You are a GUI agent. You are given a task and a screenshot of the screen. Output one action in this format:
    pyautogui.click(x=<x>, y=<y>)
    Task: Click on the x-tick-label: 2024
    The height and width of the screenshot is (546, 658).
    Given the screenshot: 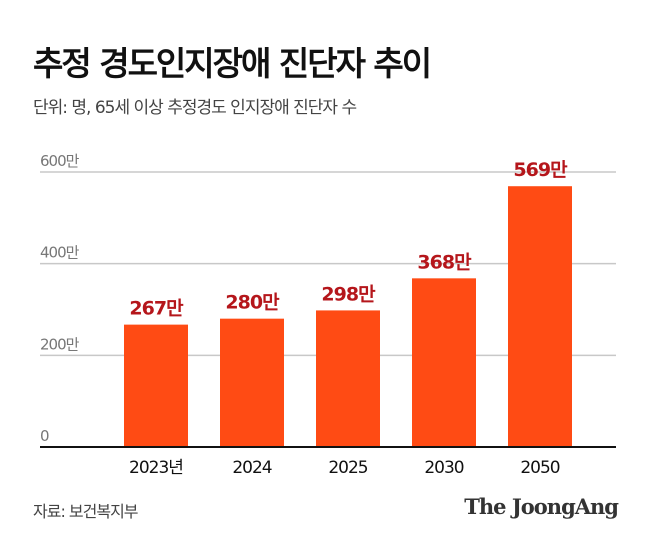 What is the action you would take?
    pyautogui.click(x=251, y=468)
    